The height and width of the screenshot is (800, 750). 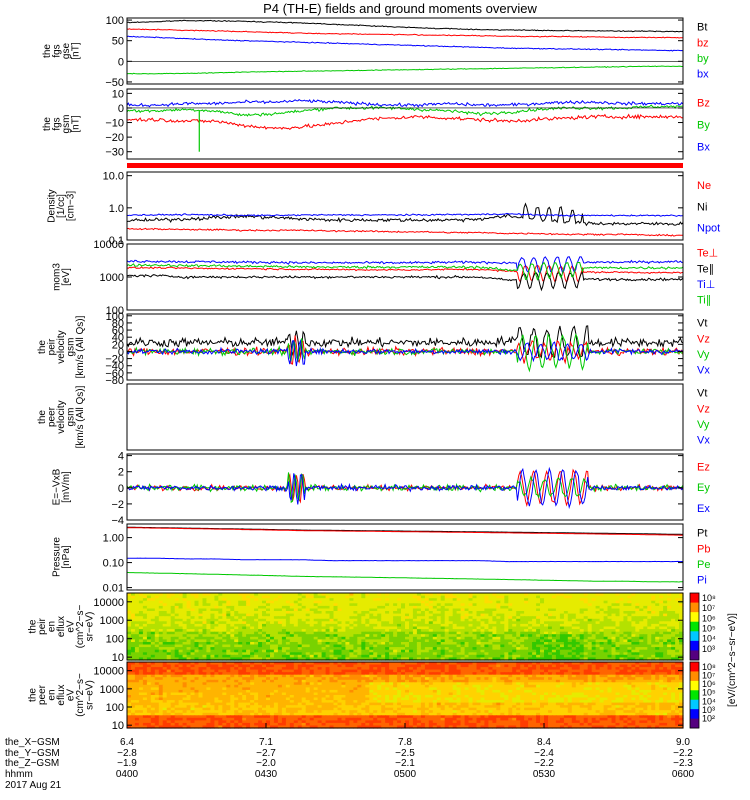 What do you see at coordinates (266, 763) in the screenshot?
I see `footer-value: −2.0` at bounding box center [266, 763].